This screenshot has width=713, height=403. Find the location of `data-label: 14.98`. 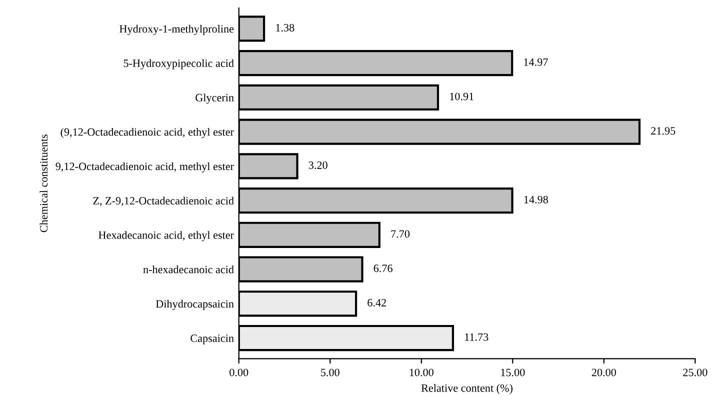

data-label: 14.98 is located at coordinates (536, 200).